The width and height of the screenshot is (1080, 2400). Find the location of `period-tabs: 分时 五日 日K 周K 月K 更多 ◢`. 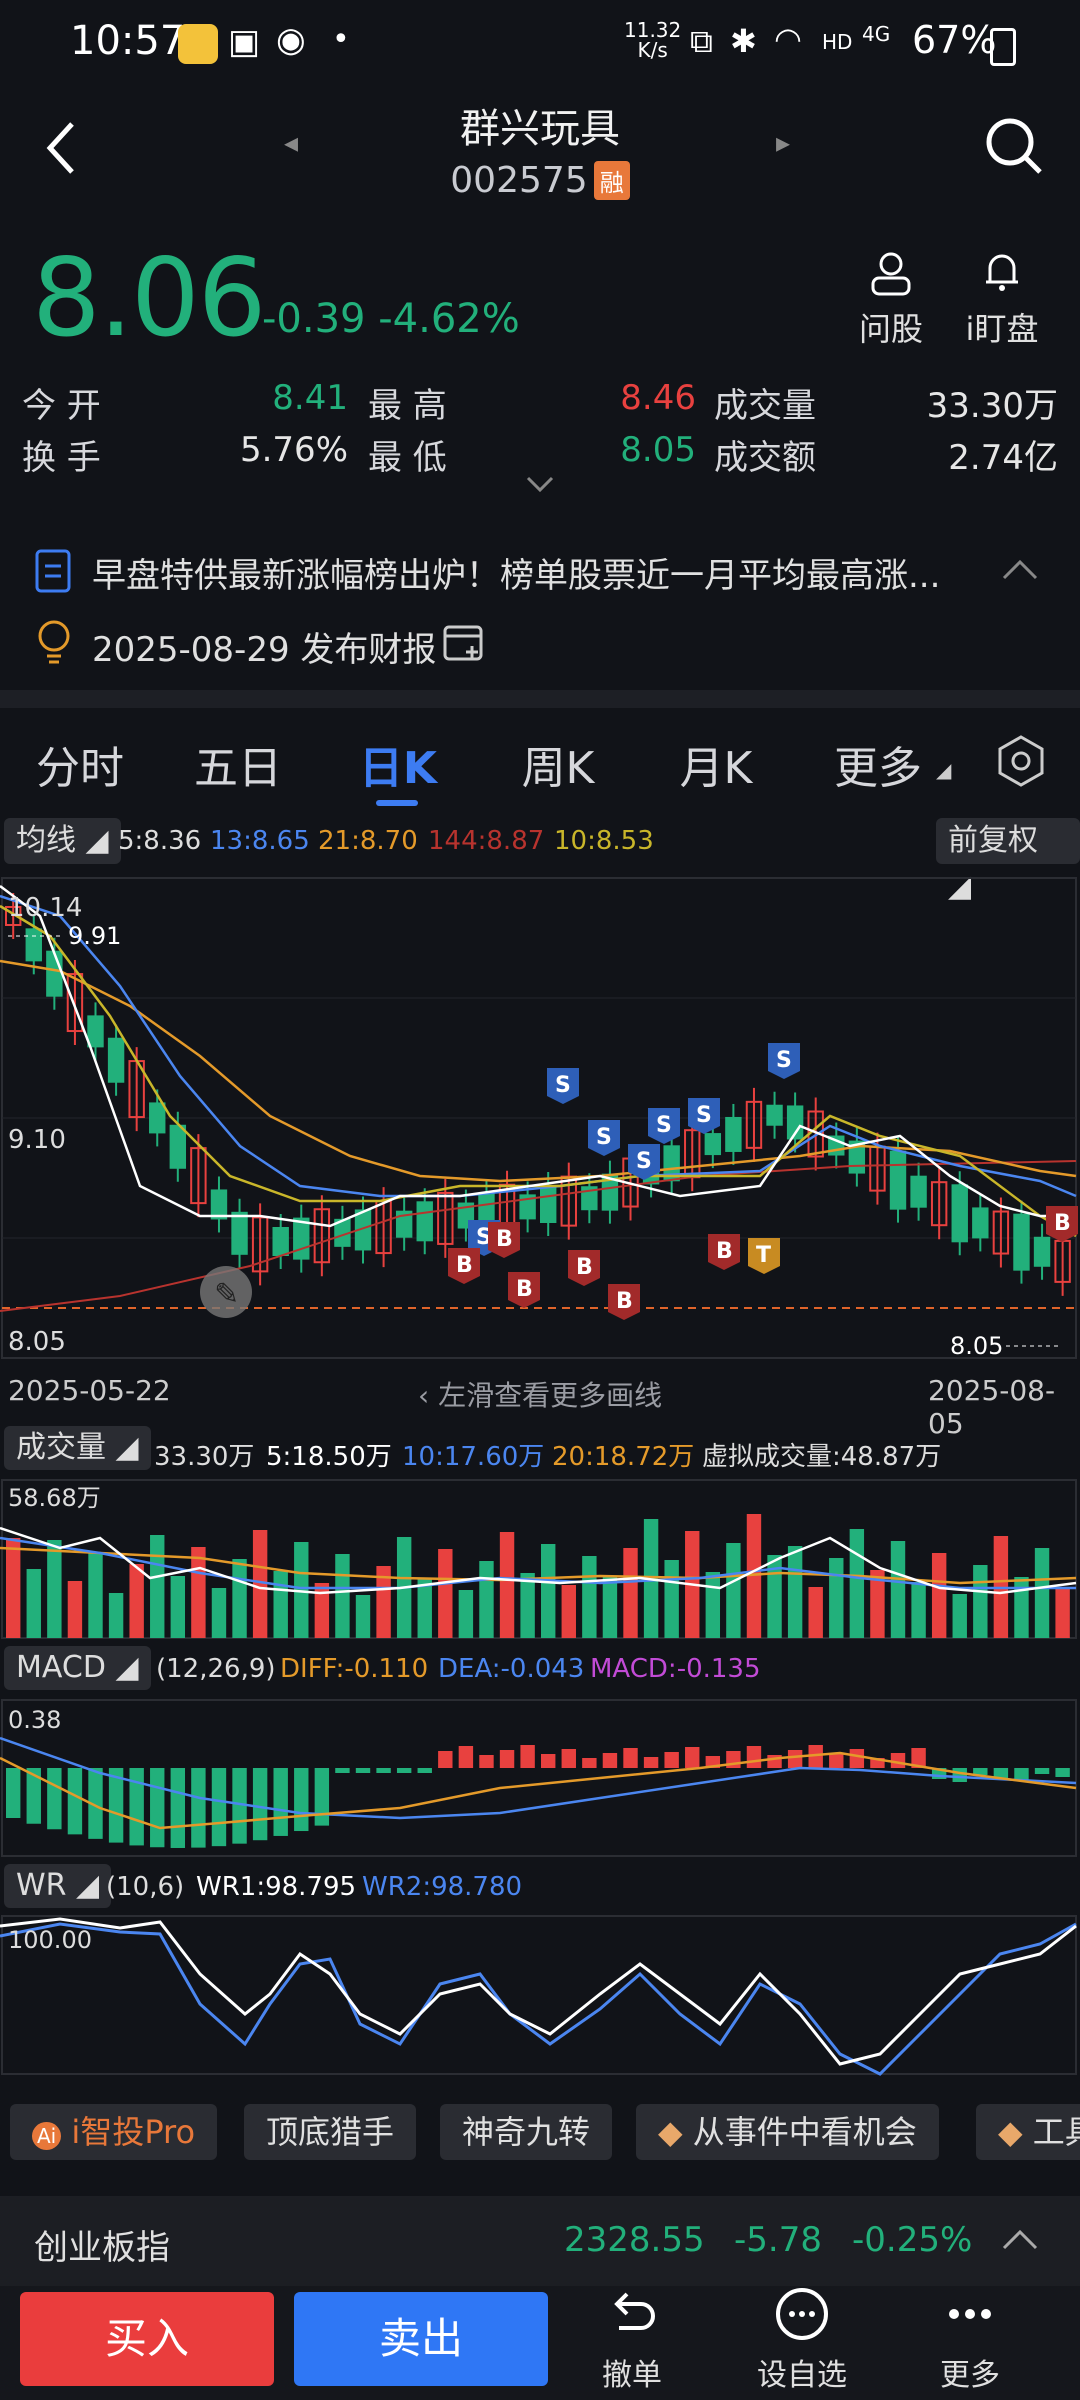

period-tabs: 分时 五日 日K 周K 月K 更多 ◢ is located at coordinates (540, 767).